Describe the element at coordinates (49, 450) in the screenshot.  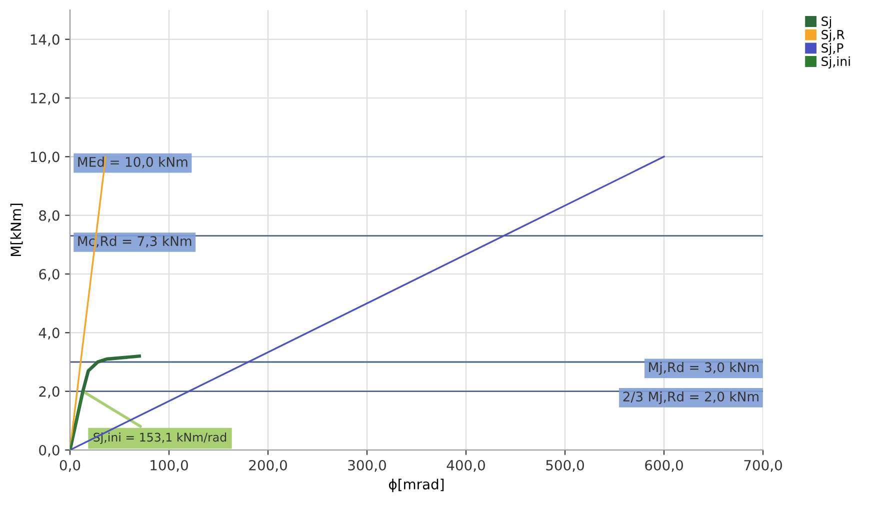
I see `y-tick-label: 0,0` at that location.